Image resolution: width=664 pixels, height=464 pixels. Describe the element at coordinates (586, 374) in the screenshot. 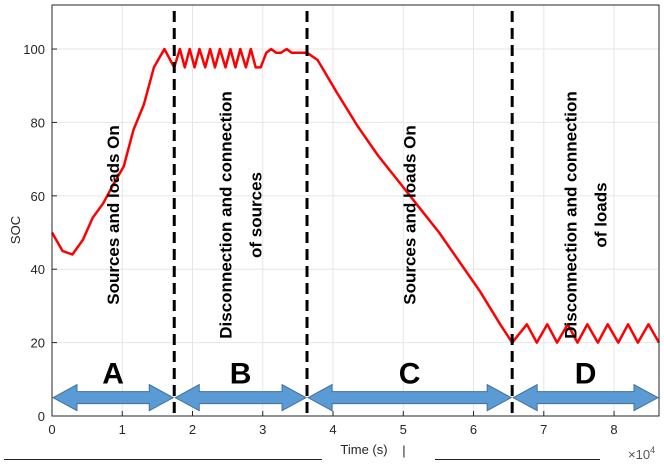

I see `region-letter: D` at that location.